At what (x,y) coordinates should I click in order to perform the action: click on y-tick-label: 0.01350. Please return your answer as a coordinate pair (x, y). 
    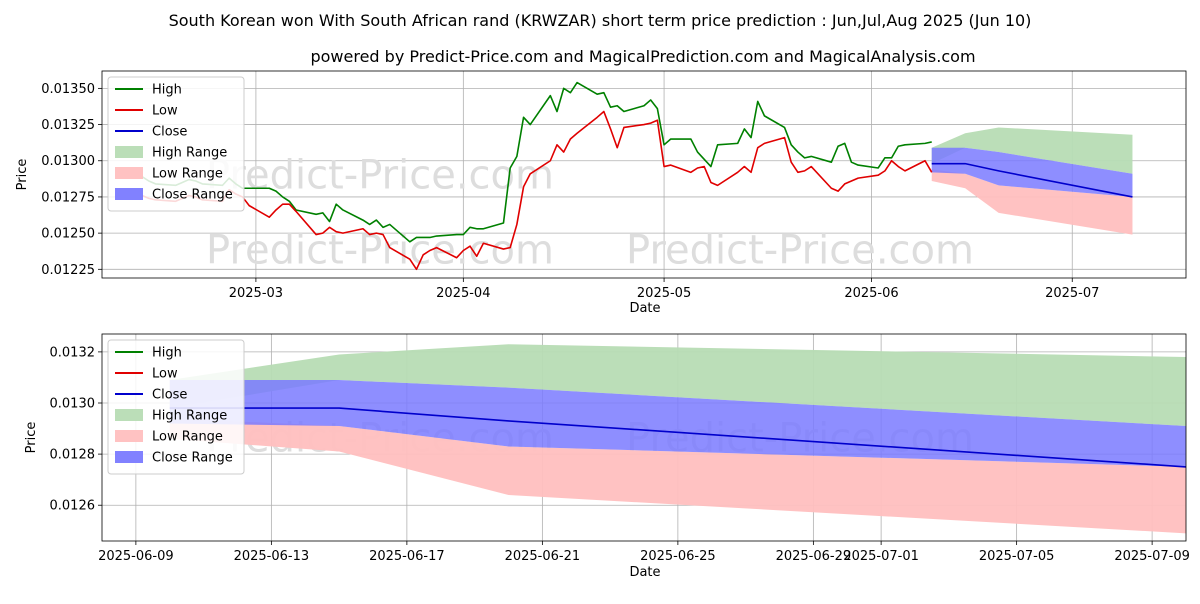
    Looking at the image, I should click on (68, 89).